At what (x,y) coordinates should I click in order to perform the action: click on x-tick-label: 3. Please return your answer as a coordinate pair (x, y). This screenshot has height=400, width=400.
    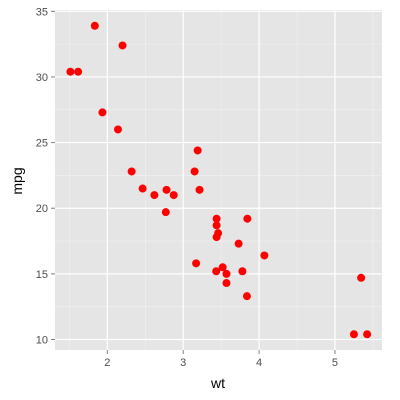
    Looking at the image, I should click on (183, 363).